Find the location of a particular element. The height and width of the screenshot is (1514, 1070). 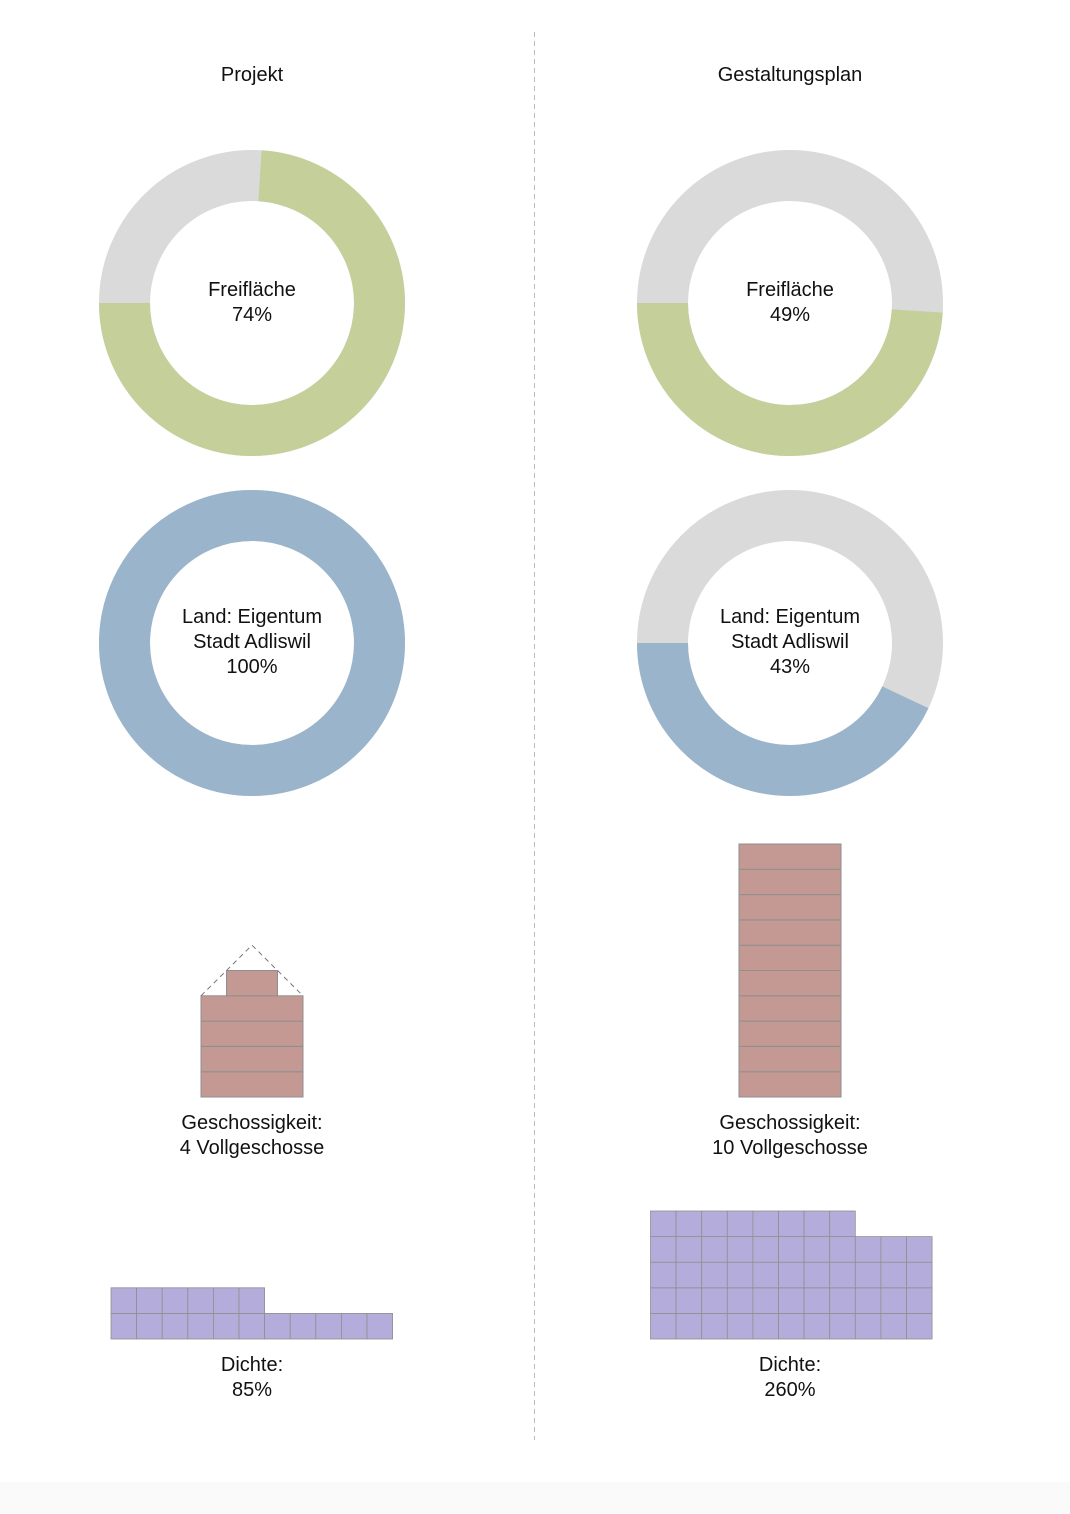

donut-segment-freiflaeche-right is located at coordinates (790, 379).